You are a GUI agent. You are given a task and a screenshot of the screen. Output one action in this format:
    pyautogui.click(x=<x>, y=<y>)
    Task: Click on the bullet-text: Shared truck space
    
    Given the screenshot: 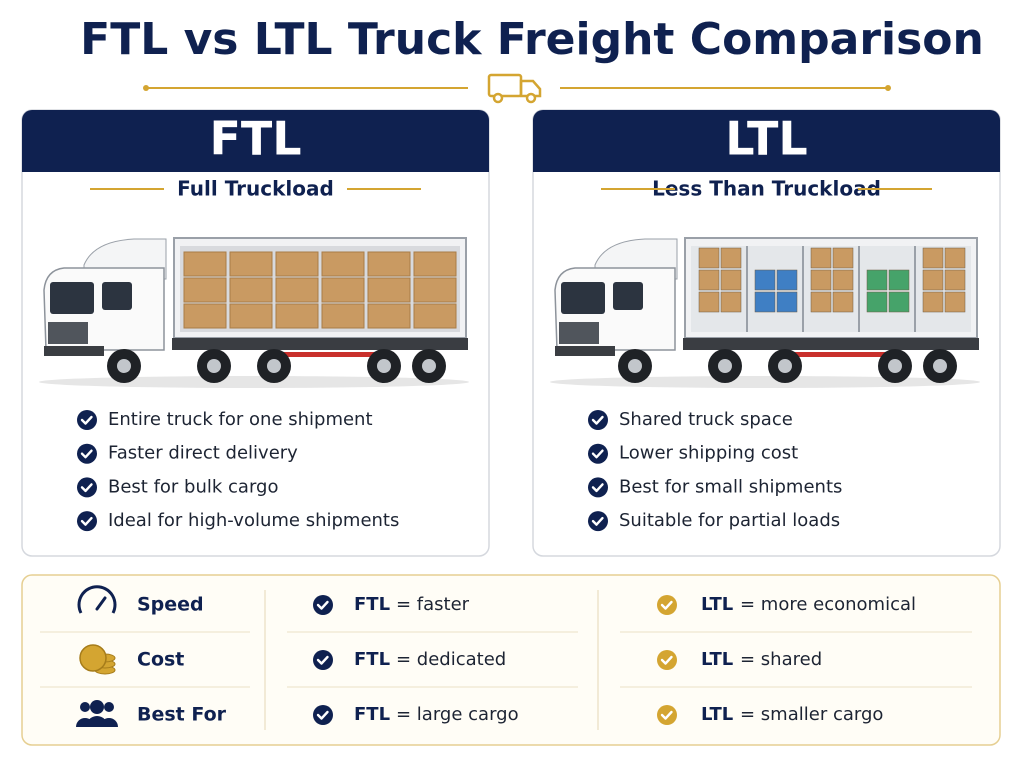 What is the action you would take?
    pyautogui.click(x=706, y=419)
    